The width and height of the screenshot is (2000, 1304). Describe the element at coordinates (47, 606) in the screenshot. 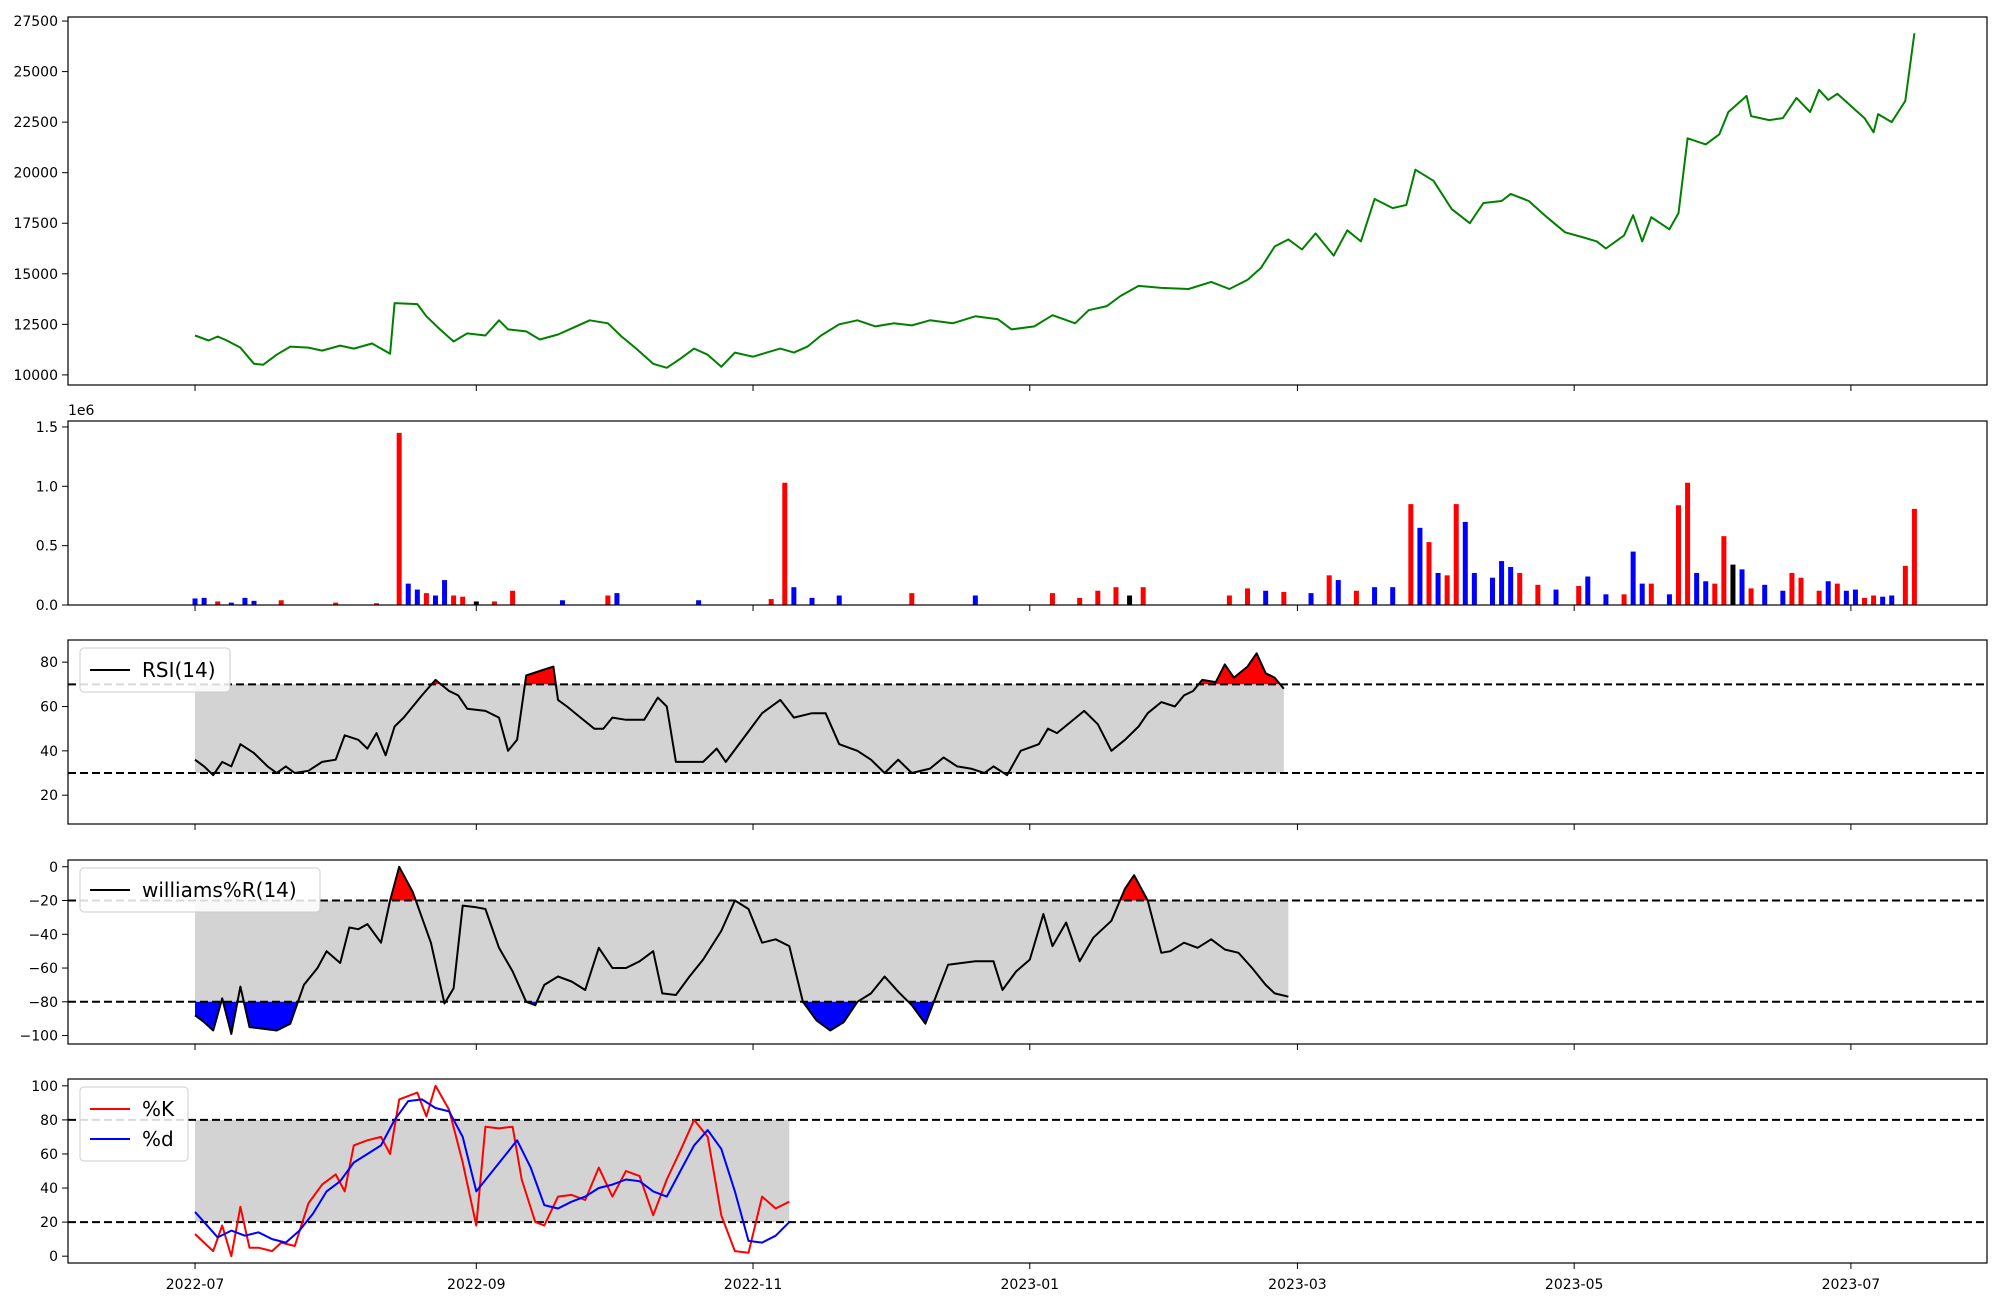

I see `volume-ytick-label: 0.0` at that location.